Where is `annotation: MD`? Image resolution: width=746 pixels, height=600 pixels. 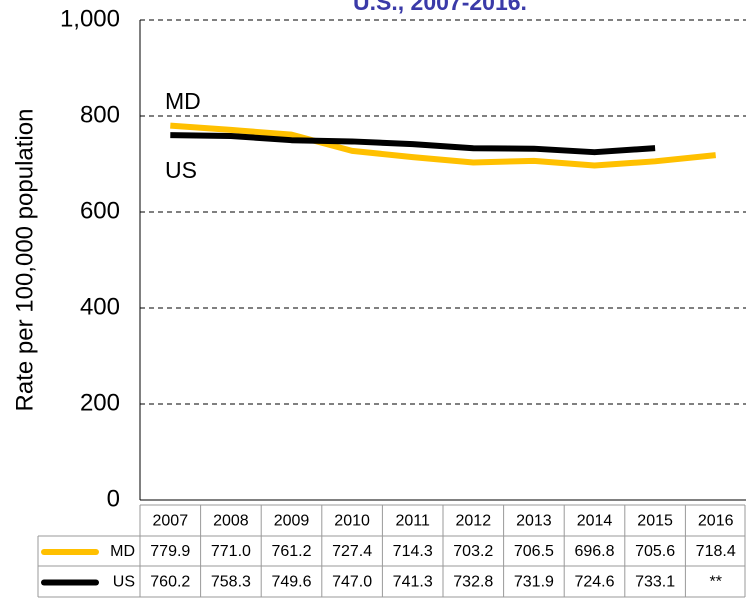 annotation: MD is located at coordinates (183, 101).